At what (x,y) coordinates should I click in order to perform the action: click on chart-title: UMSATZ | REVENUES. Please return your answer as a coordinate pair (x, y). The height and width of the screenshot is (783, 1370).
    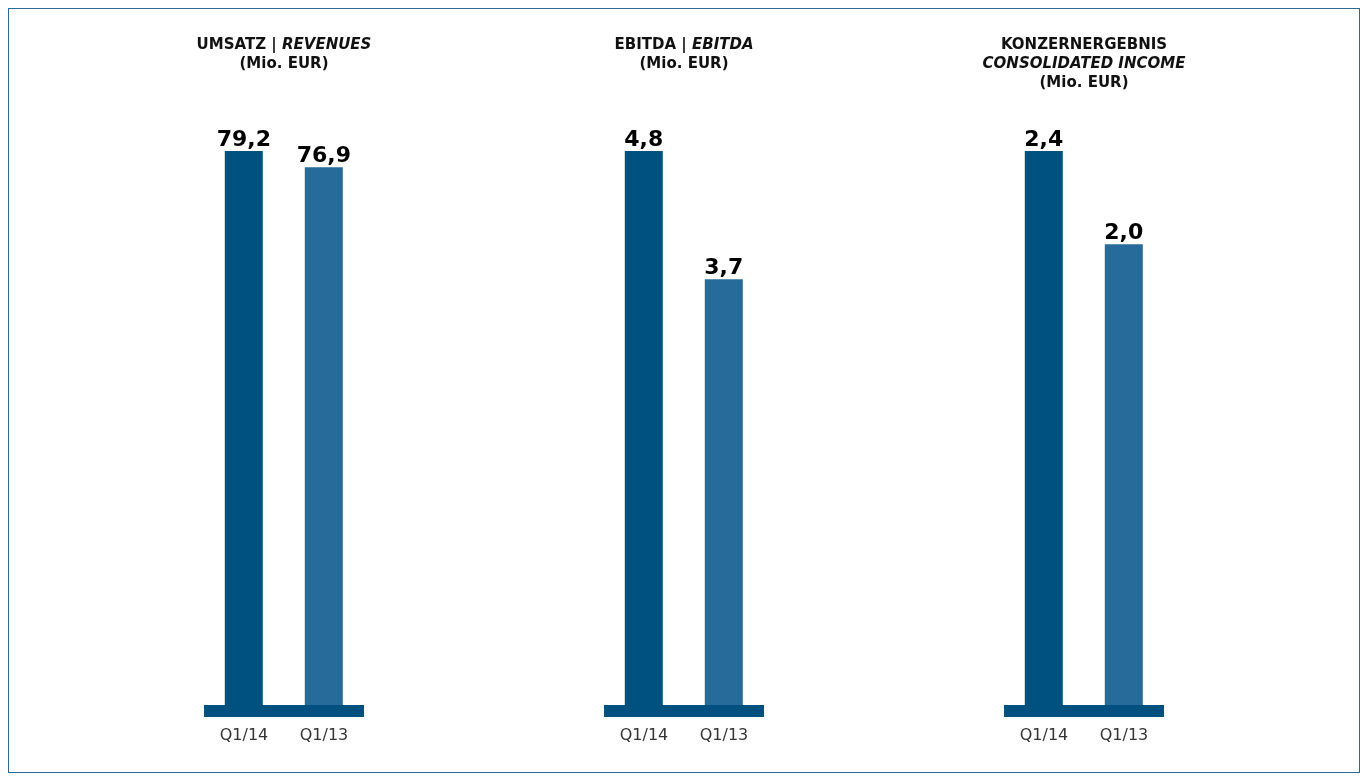
    Looking at the image, I should click on (284, 44).